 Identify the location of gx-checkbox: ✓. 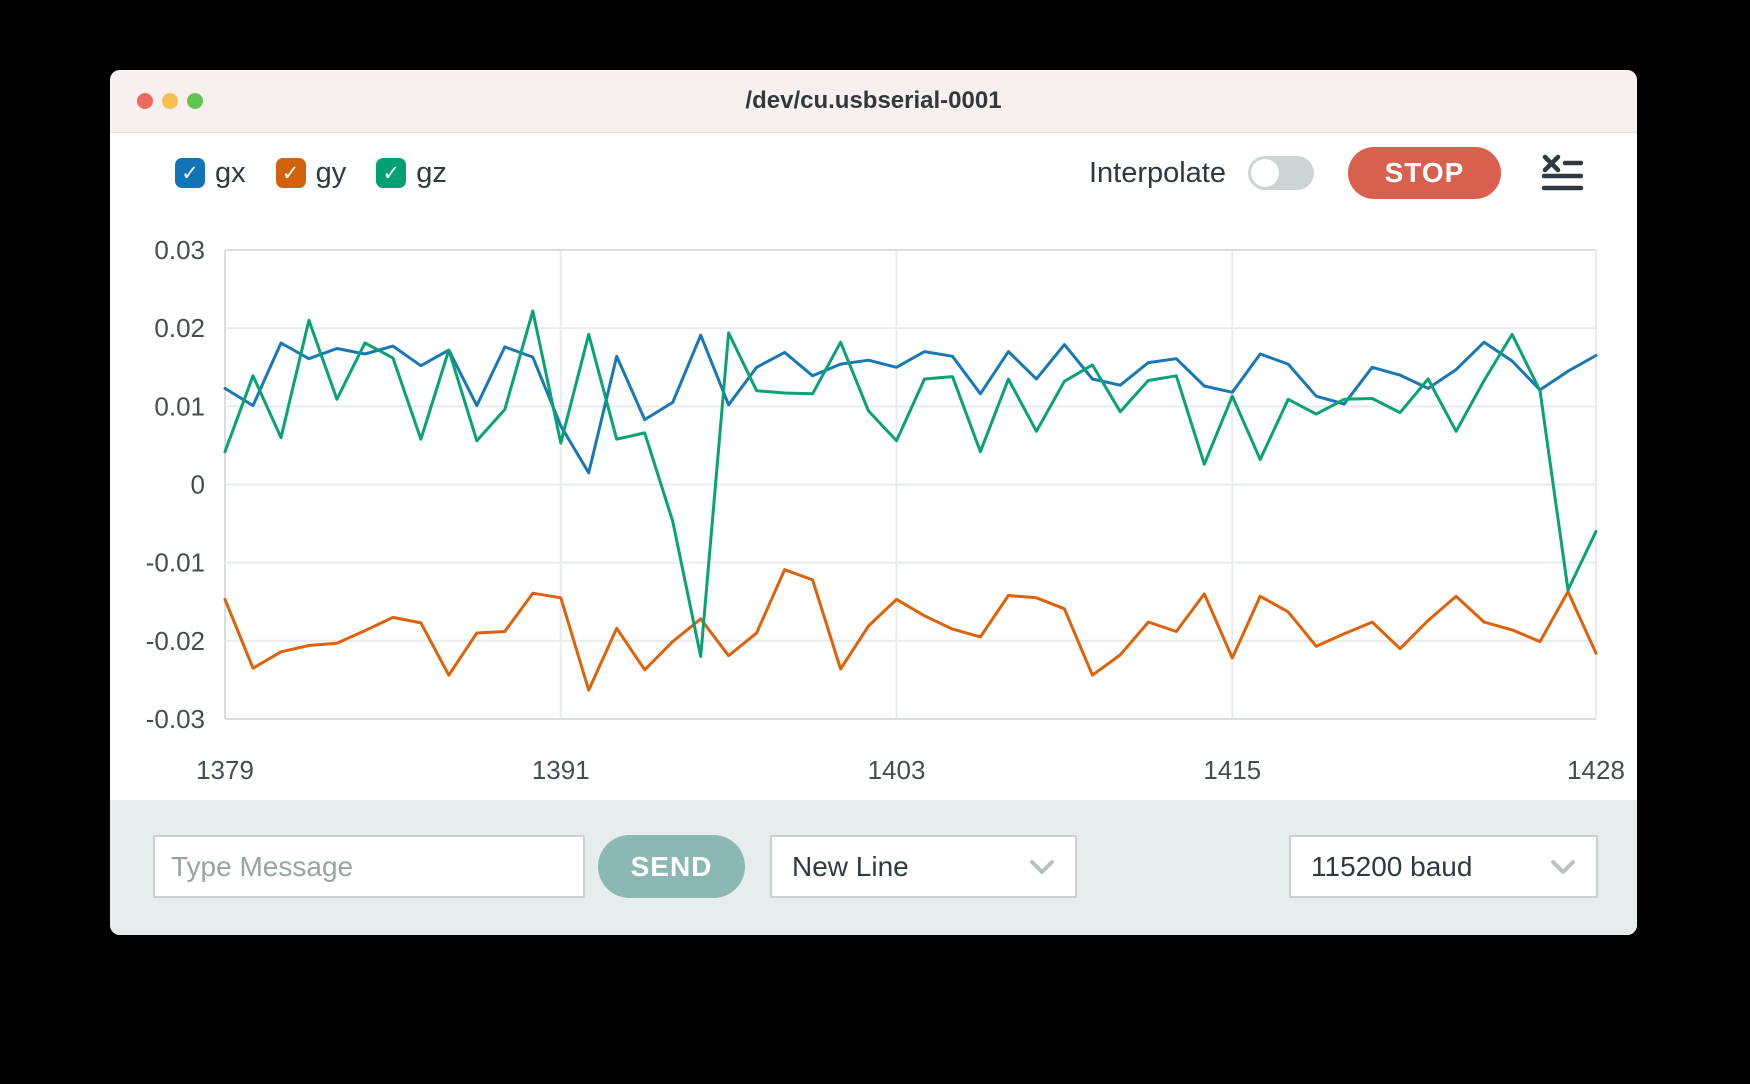
(190, 173).